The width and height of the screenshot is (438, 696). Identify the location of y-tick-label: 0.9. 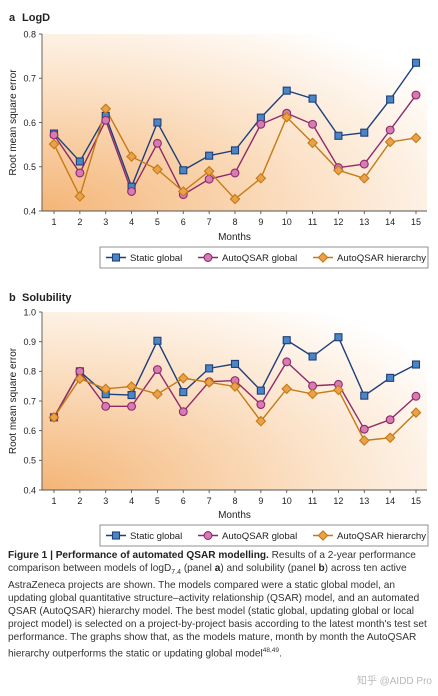
(29, 342).